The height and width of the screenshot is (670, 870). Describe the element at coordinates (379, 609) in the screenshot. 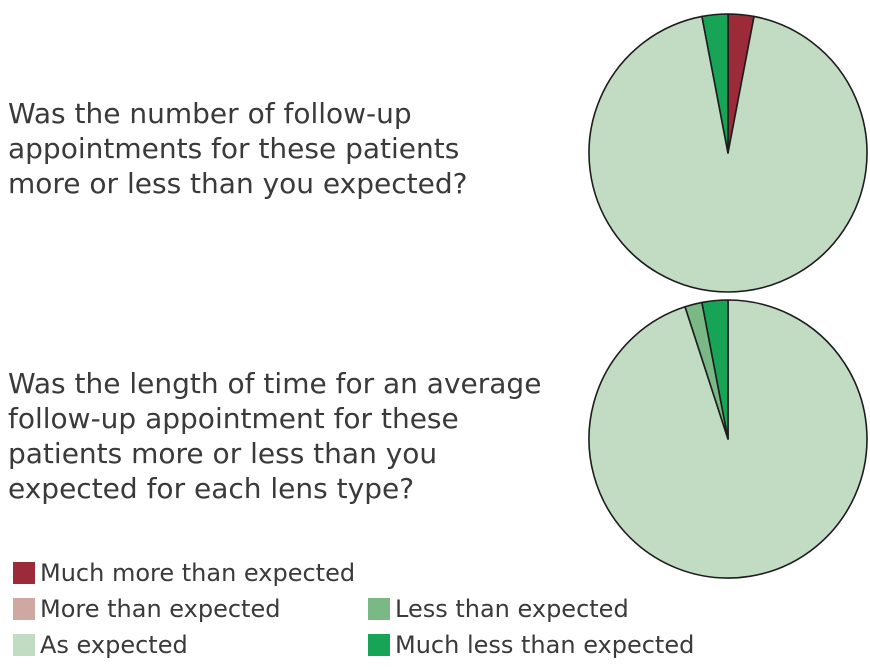

I see `legend-swatch-less` at that location.